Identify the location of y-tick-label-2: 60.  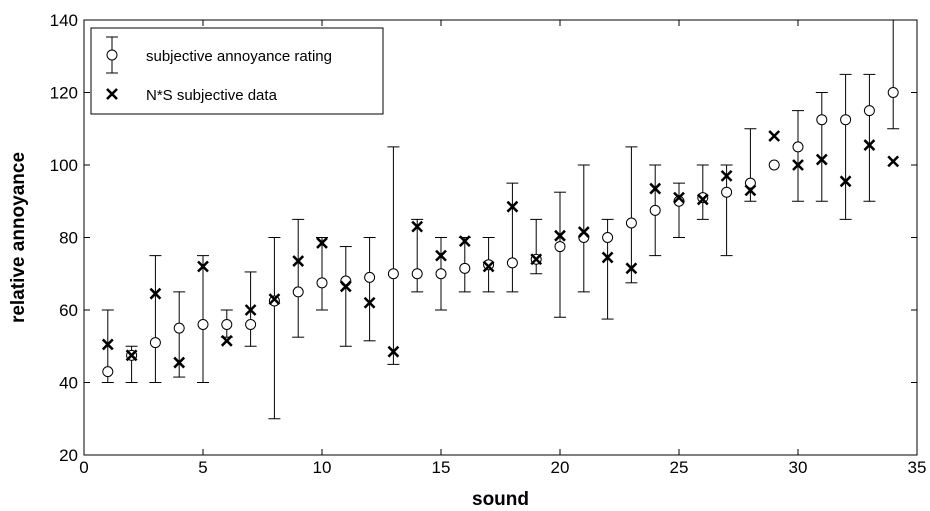
(68, 310).